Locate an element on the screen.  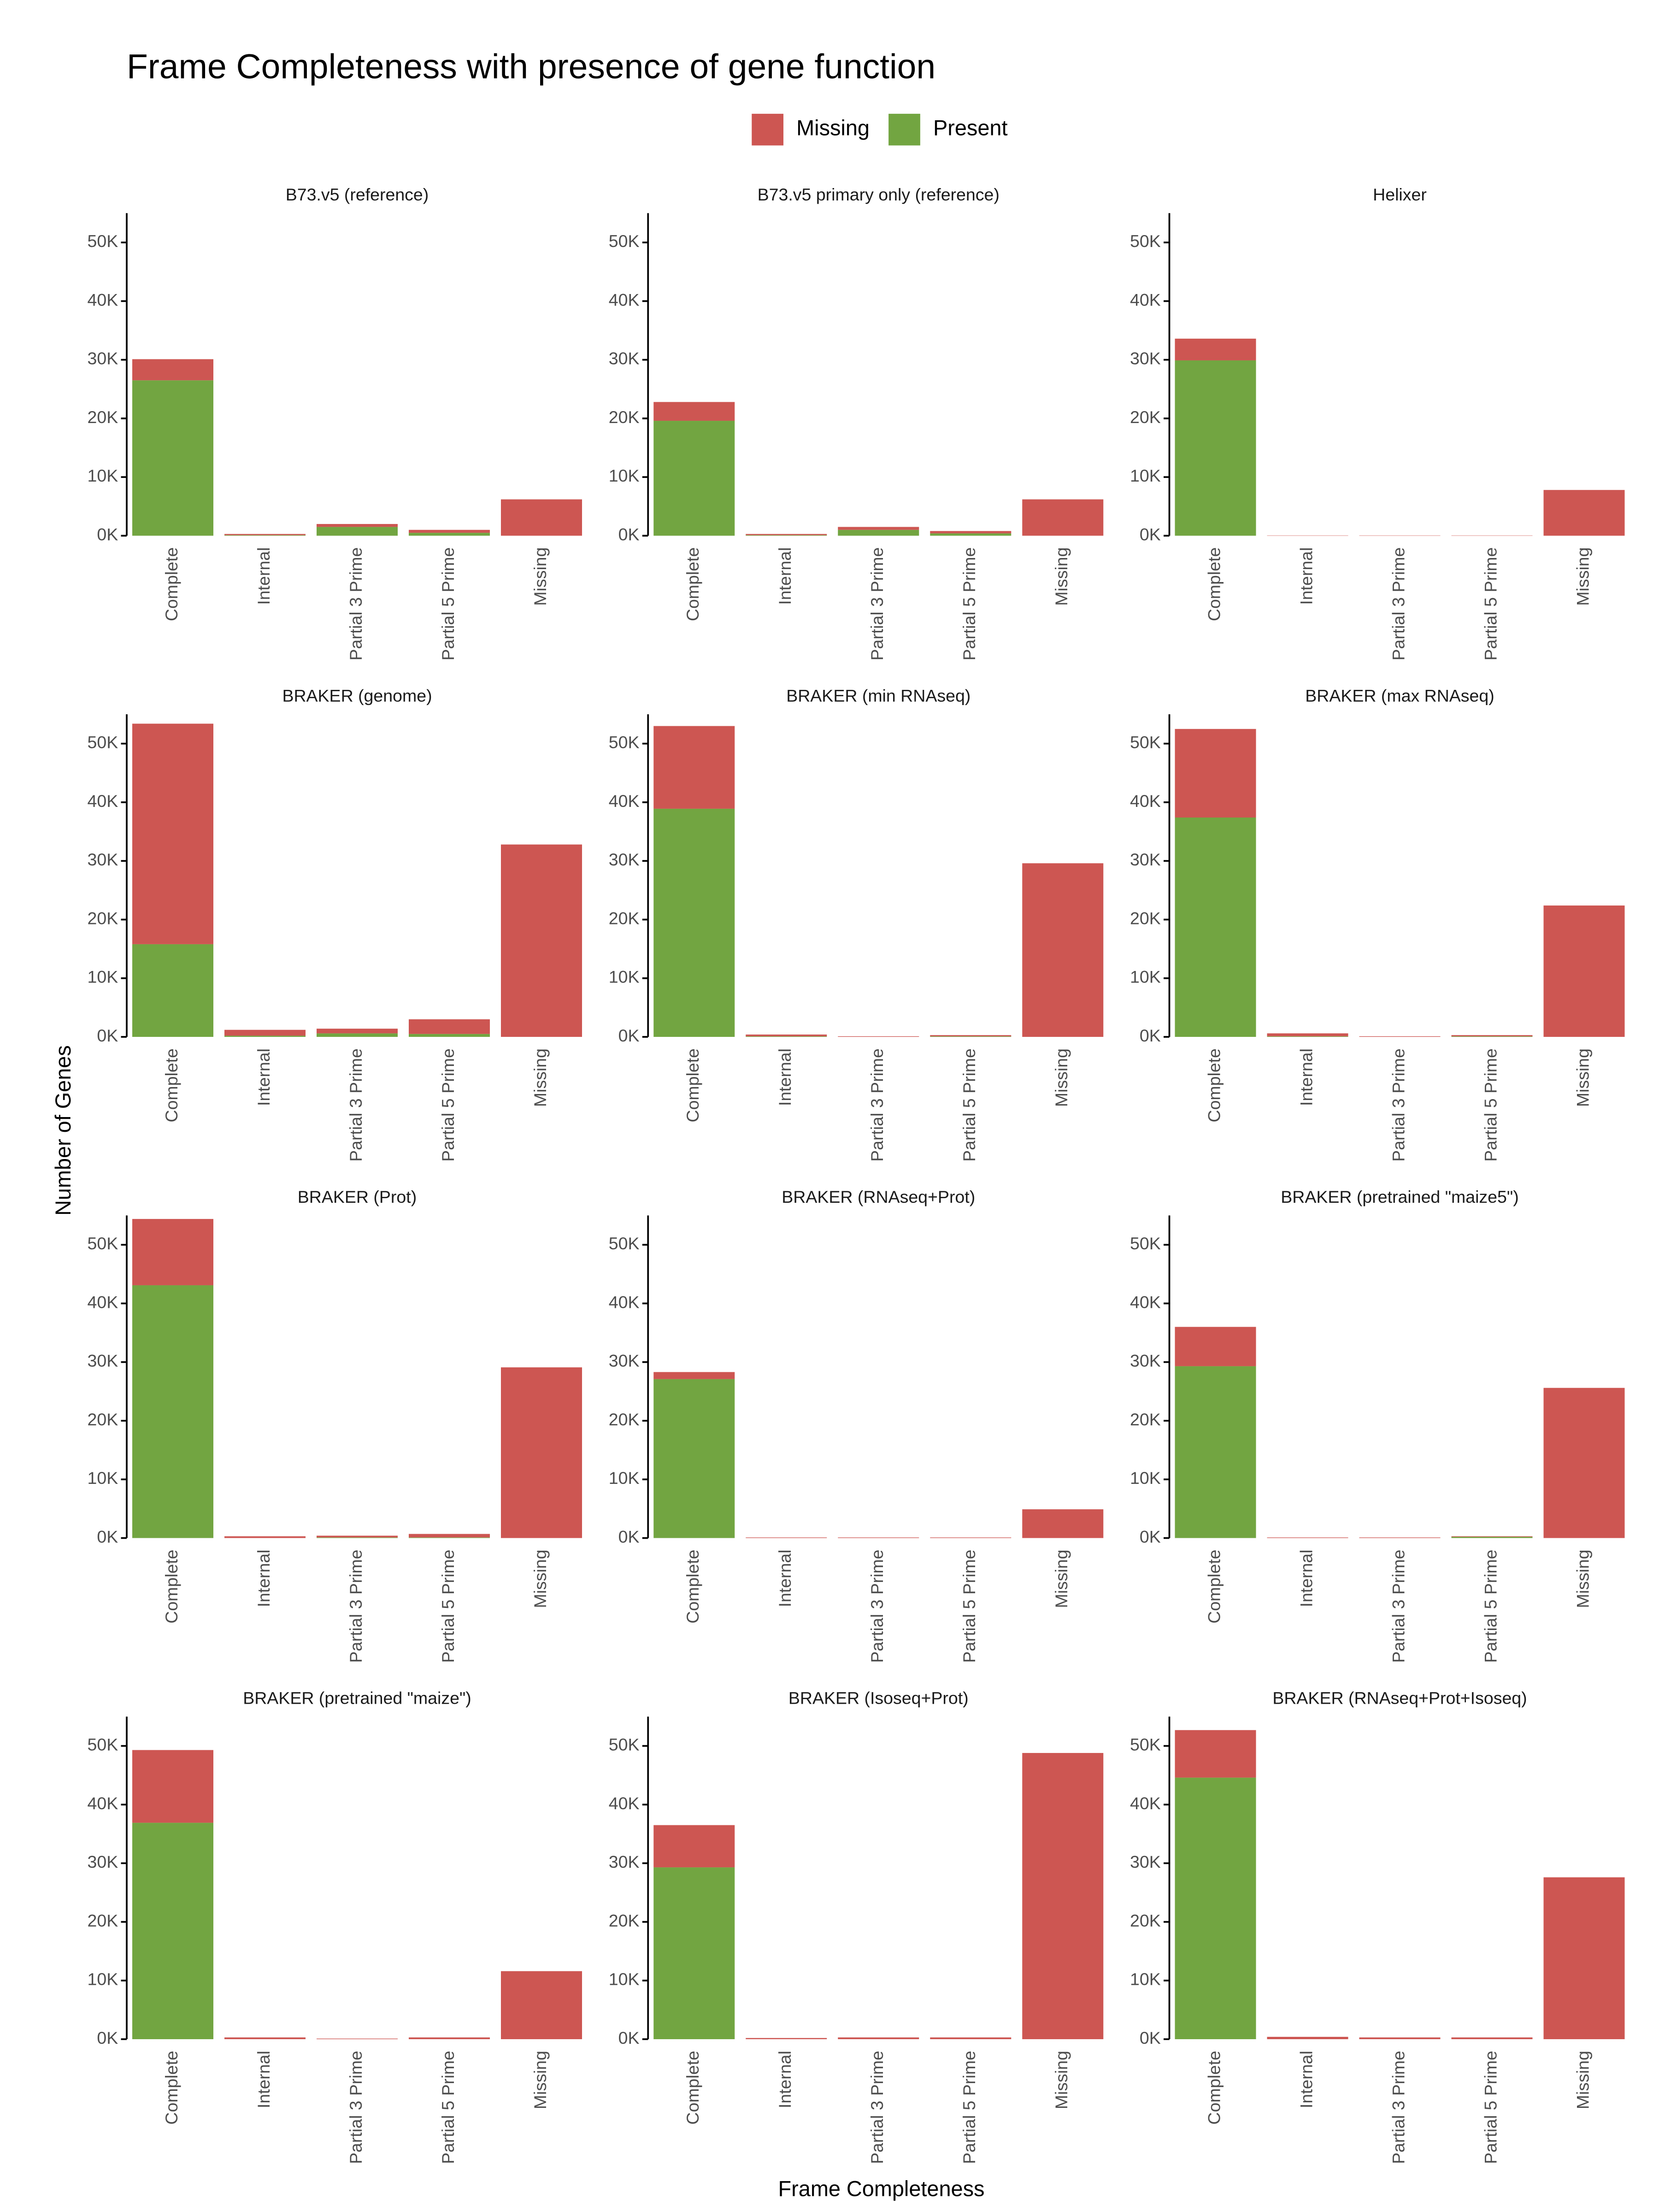
panel-title: BRAKER (genome) is located at coordinates (357, 695).